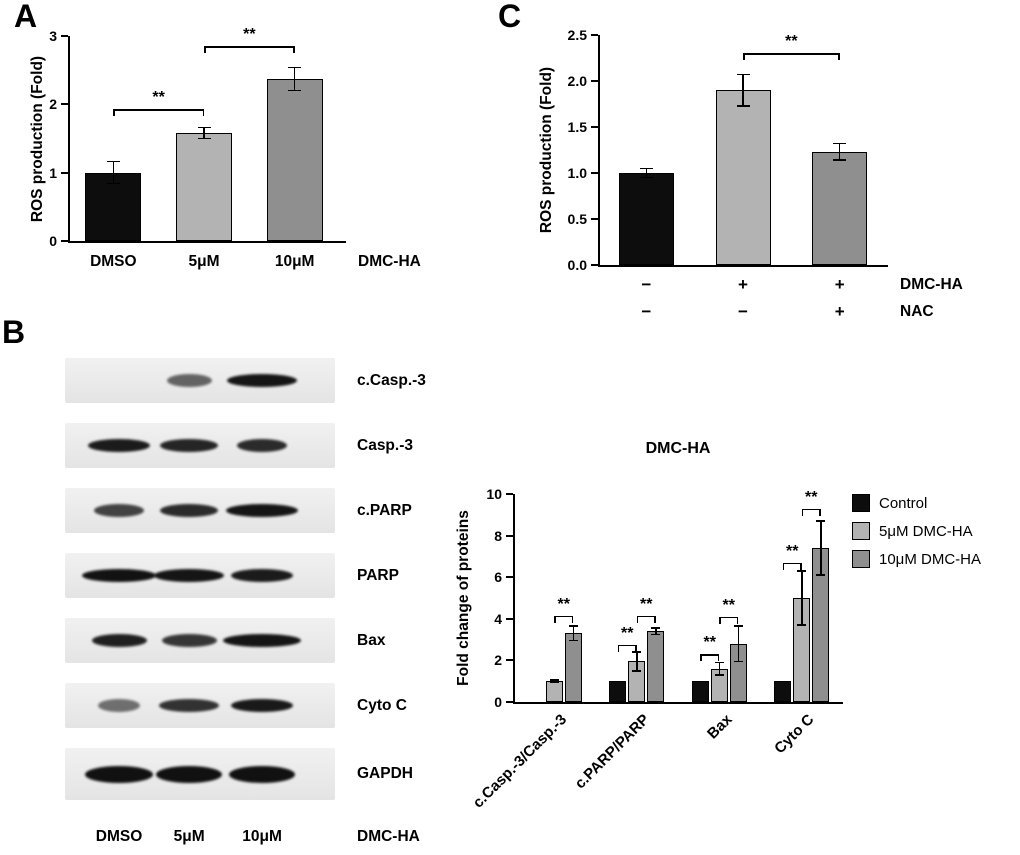 The image size is (1020, 855). Describe the element at coordinates (821, 548) in the screenshot. I see `chartB-bar-g3-s2-err-line` at that location.